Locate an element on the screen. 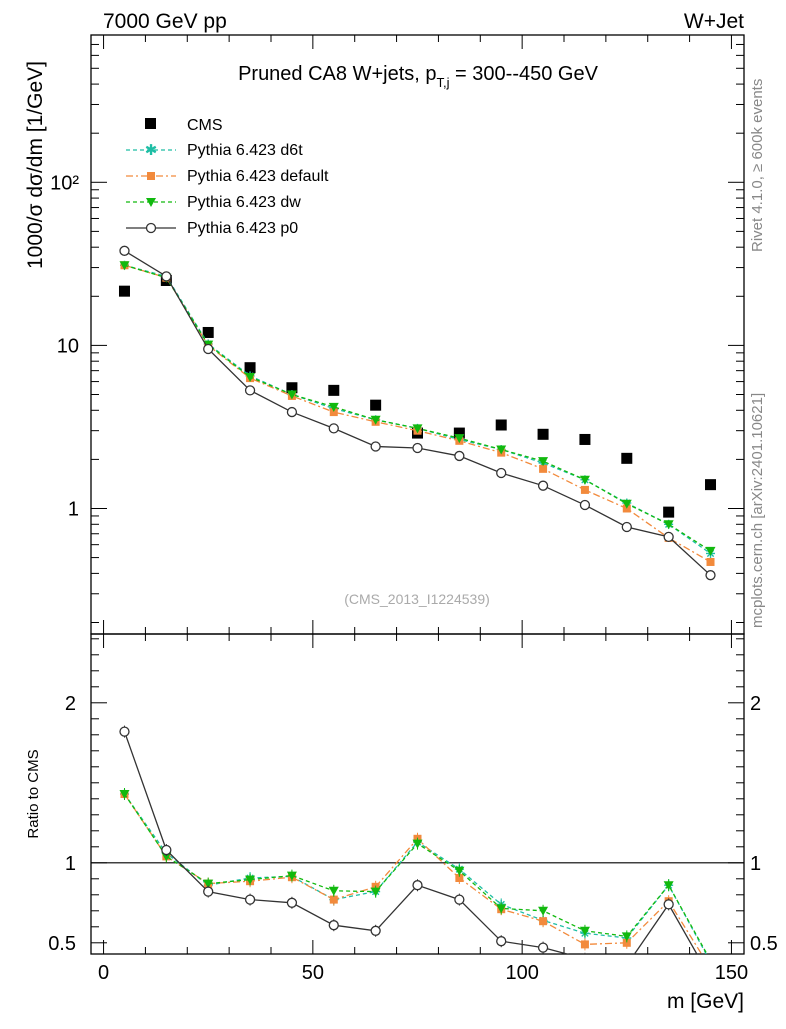 Image resolution: width=786 pixels, height=1029 pixels. legend-marker-p0 is located at coordinates (151, 228).